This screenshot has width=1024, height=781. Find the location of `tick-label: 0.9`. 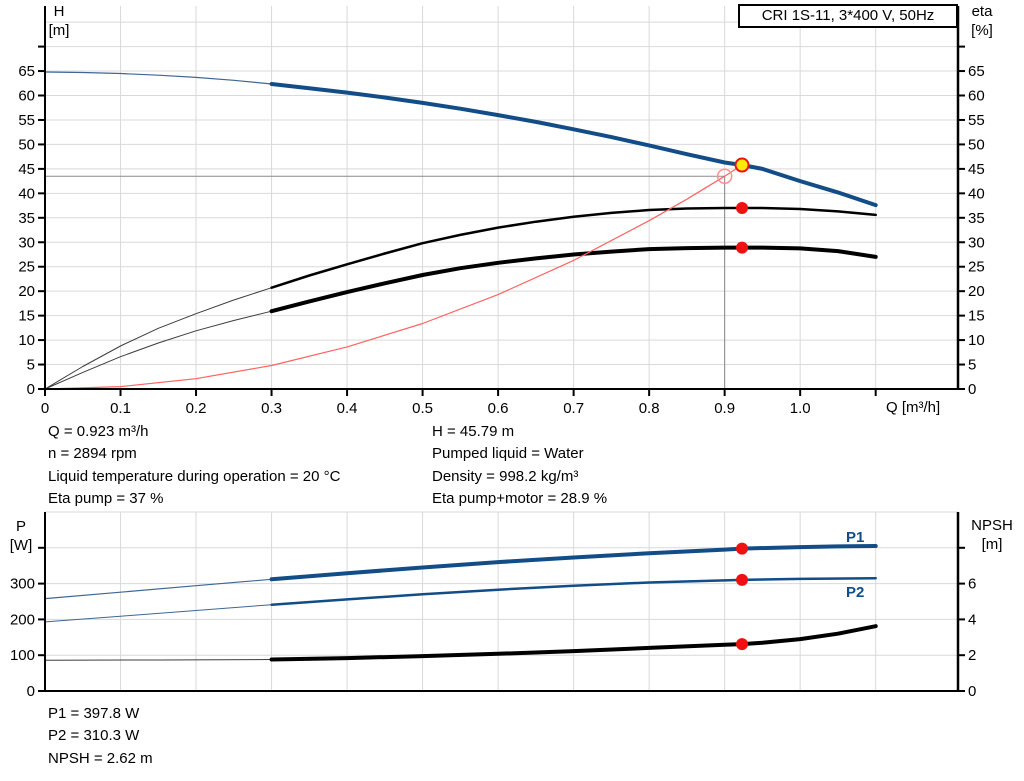

tick-label: 0.9 is located at coordinates (724, 408).